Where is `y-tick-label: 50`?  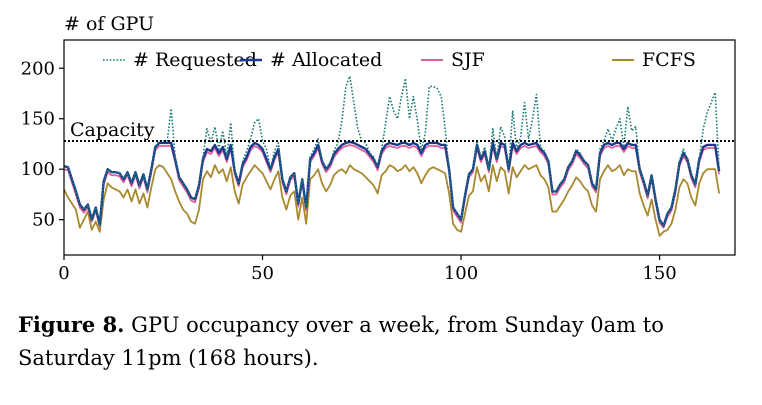 y-tick-label: 50 is located at coordinates (43, 220).